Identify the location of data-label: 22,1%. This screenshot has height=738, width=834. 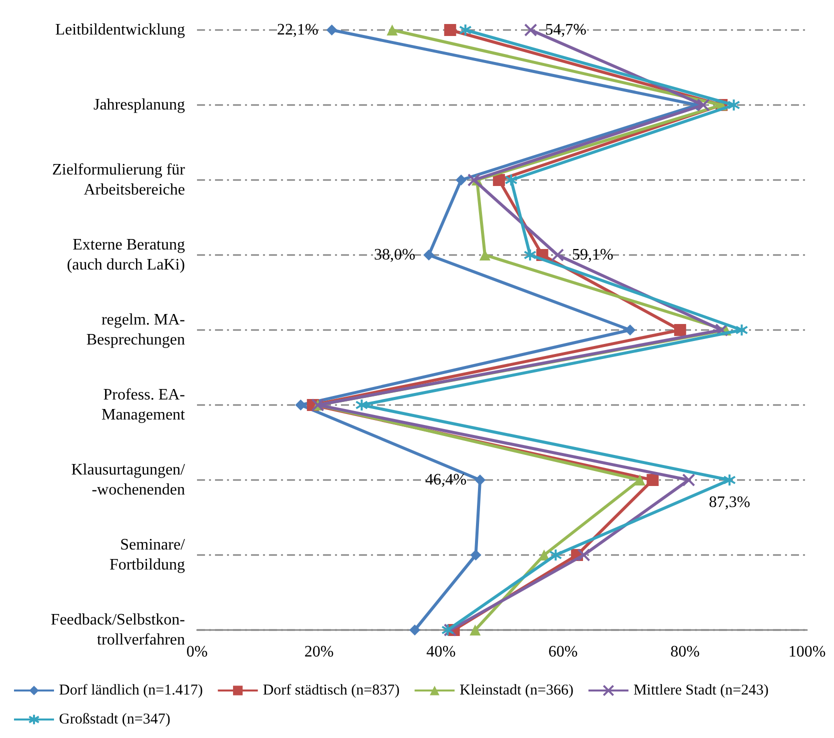
(297, 30).